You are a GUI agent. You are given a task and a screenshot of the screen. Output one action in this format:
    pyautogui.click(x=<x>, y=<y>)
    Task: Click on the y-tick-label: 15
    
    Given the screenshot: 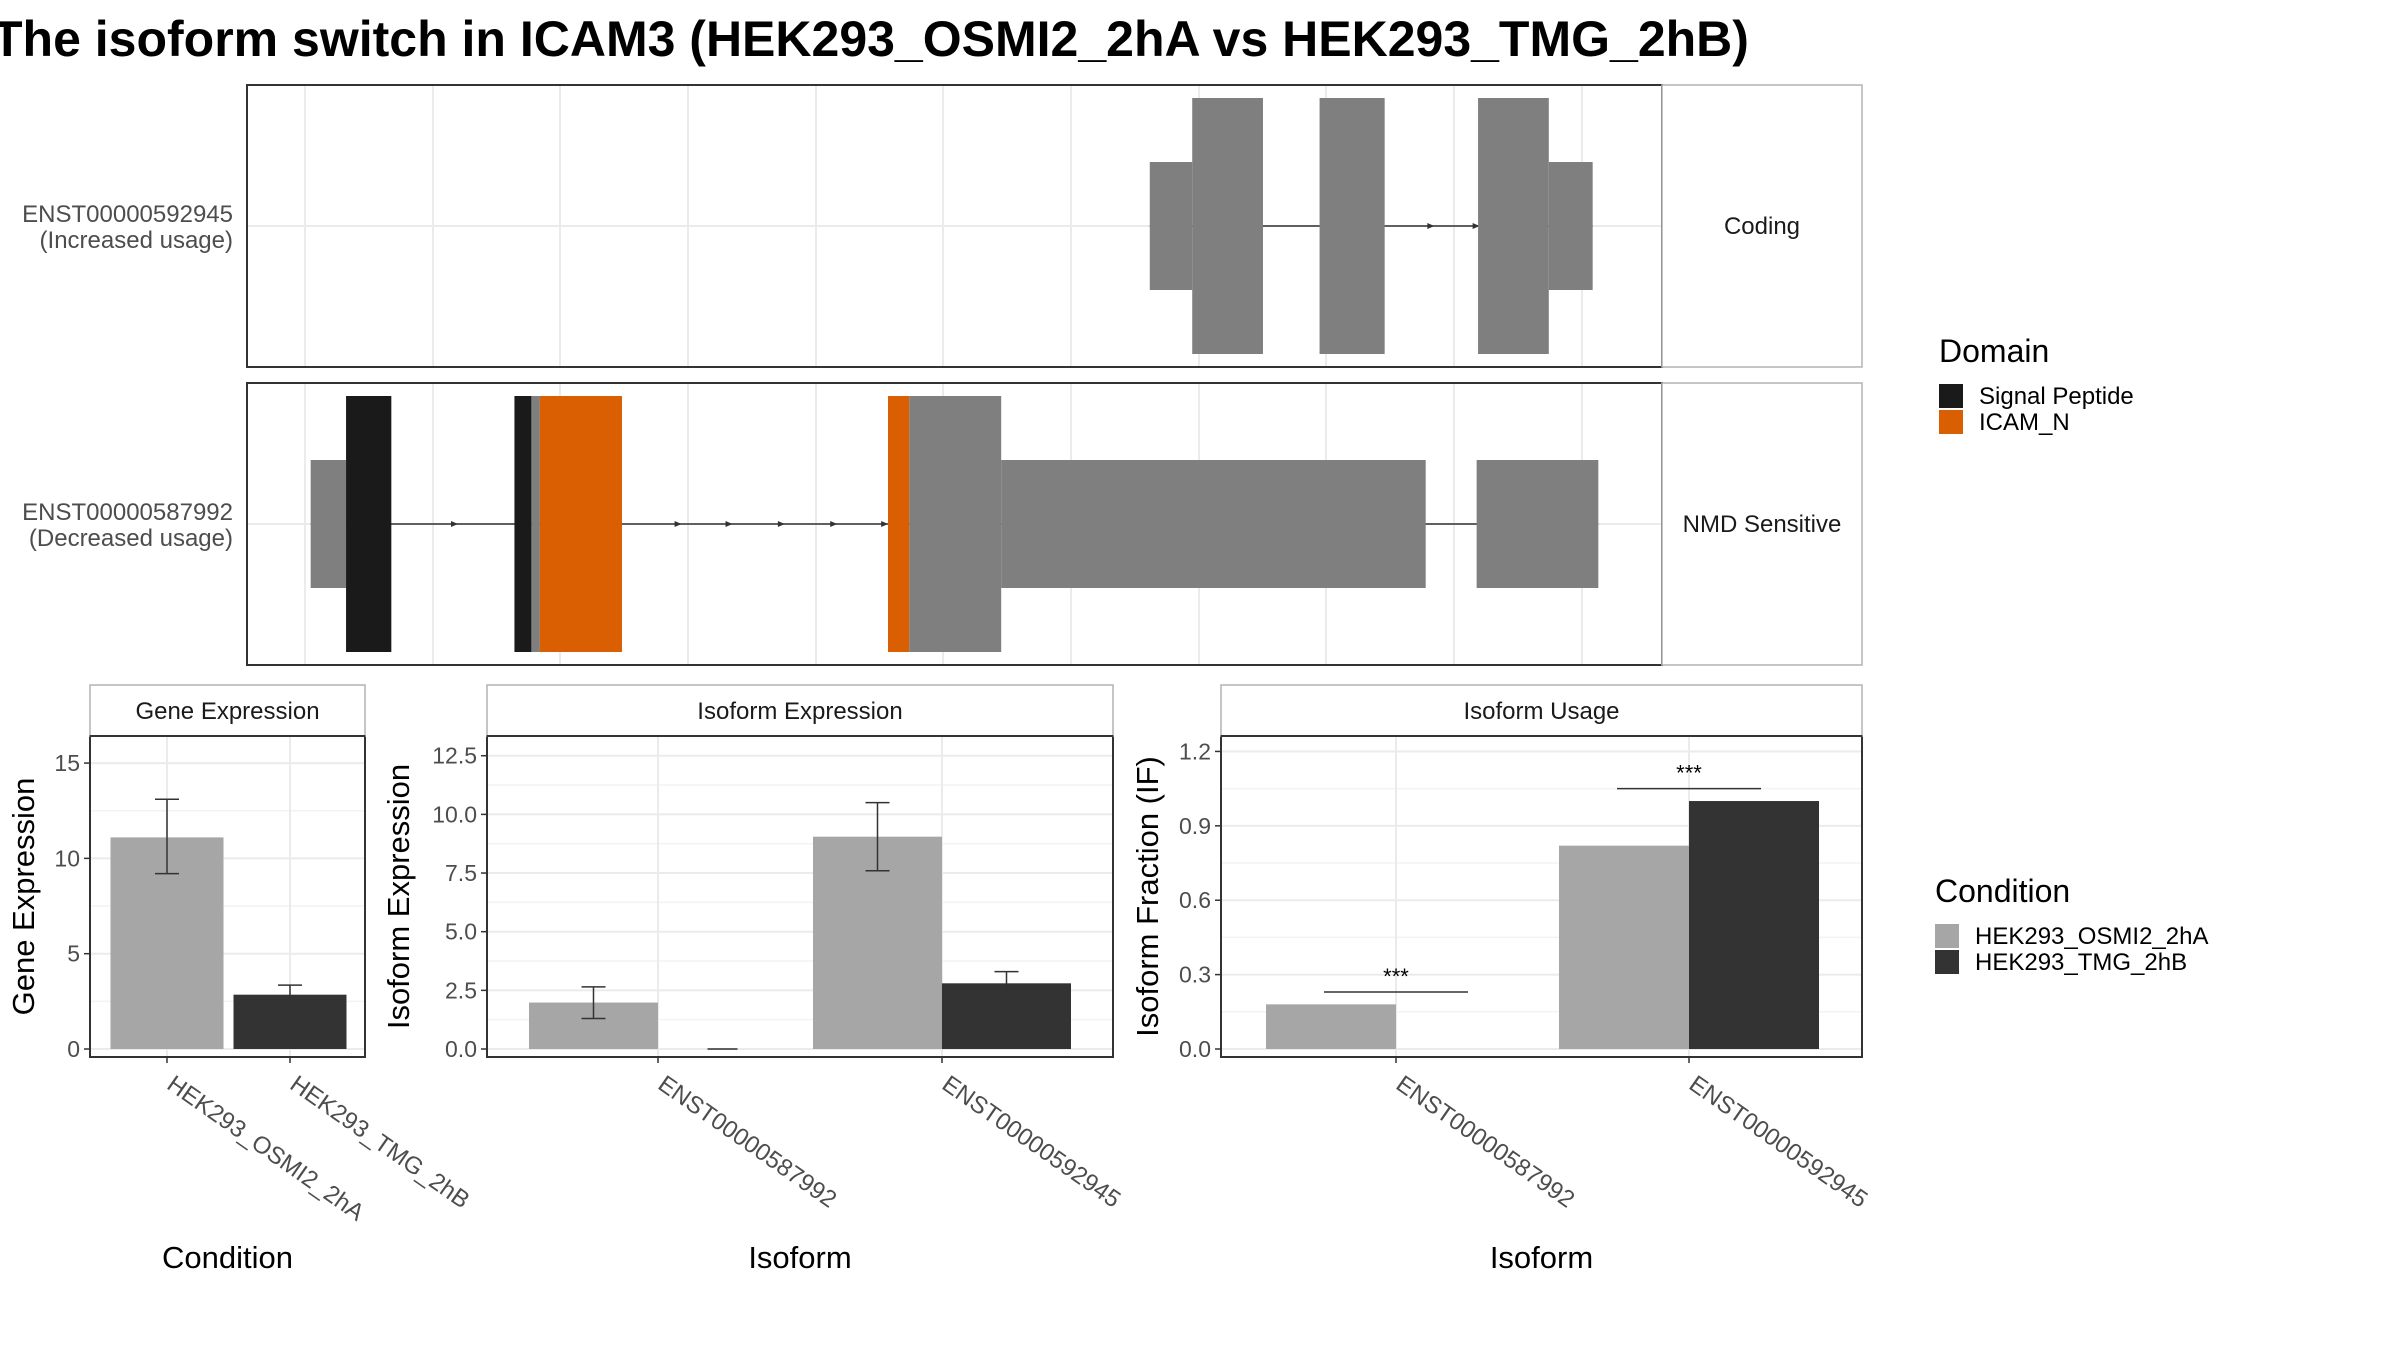 What is the action you would take?
    pyautogui.click(x=67, y=763)
    